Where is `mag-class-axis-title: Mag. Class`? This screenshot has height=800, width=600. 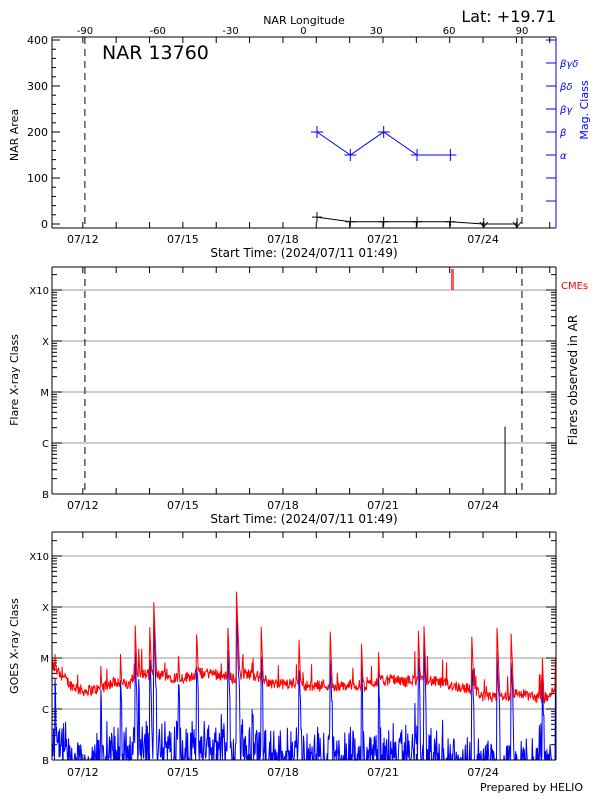
mag-class-axis-title: Mag. Class is located at coordinates (584, 109).